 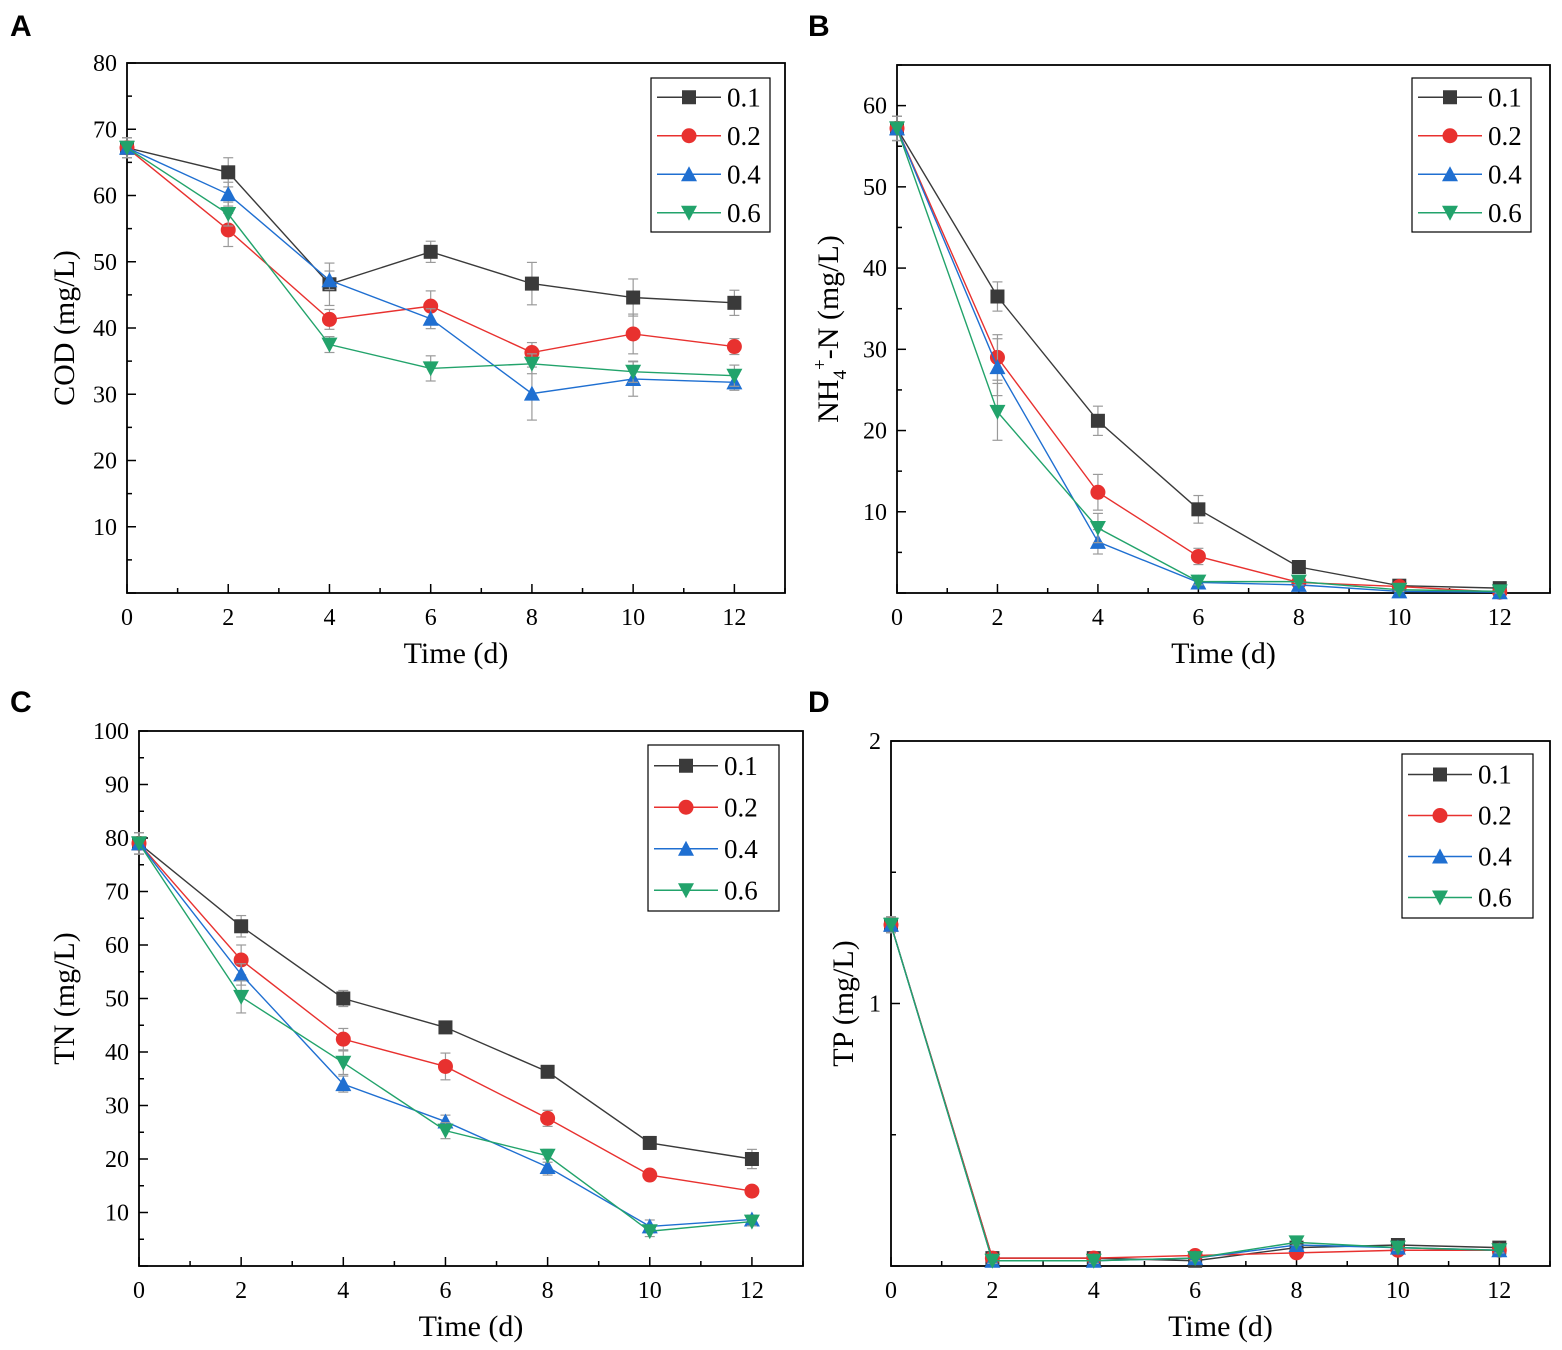 What do you see at coordinates (1195, 1291) in the screenshot?
I see `x-tick-label-d: 6` at bounding box center [1195, 1291].